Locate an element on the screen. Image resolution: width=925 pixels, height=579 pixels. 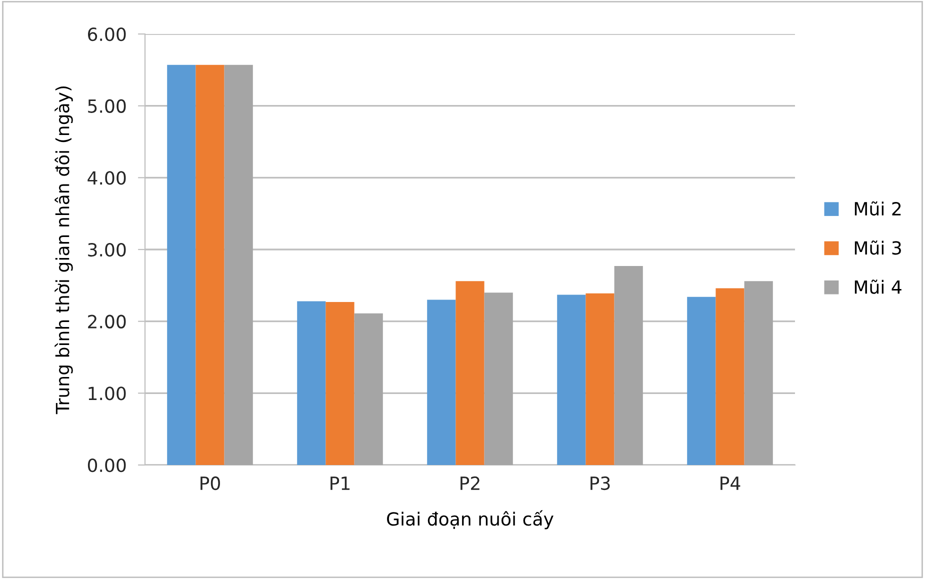
x-tick-label: P4 is located at coordinates (730, 483).